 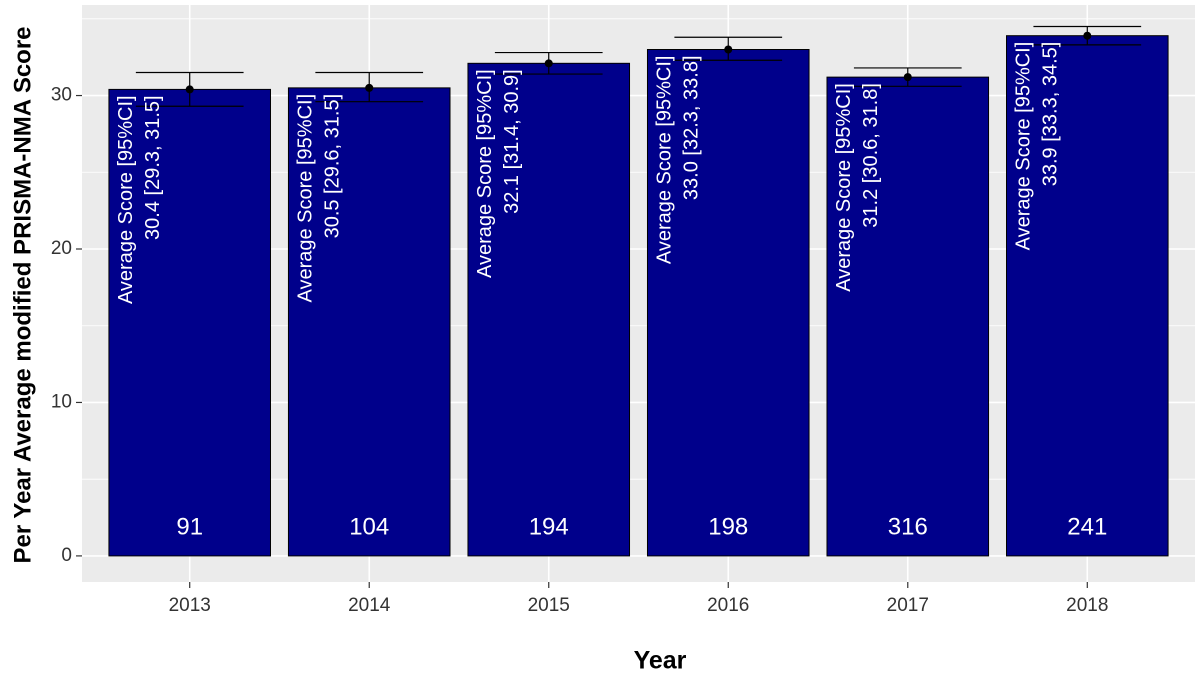 What do you see at coordinates (871, 155) in the screenshot?
I see `annotation: 31.2 [30.6, 31.8]` at bounding box center [871, 155].